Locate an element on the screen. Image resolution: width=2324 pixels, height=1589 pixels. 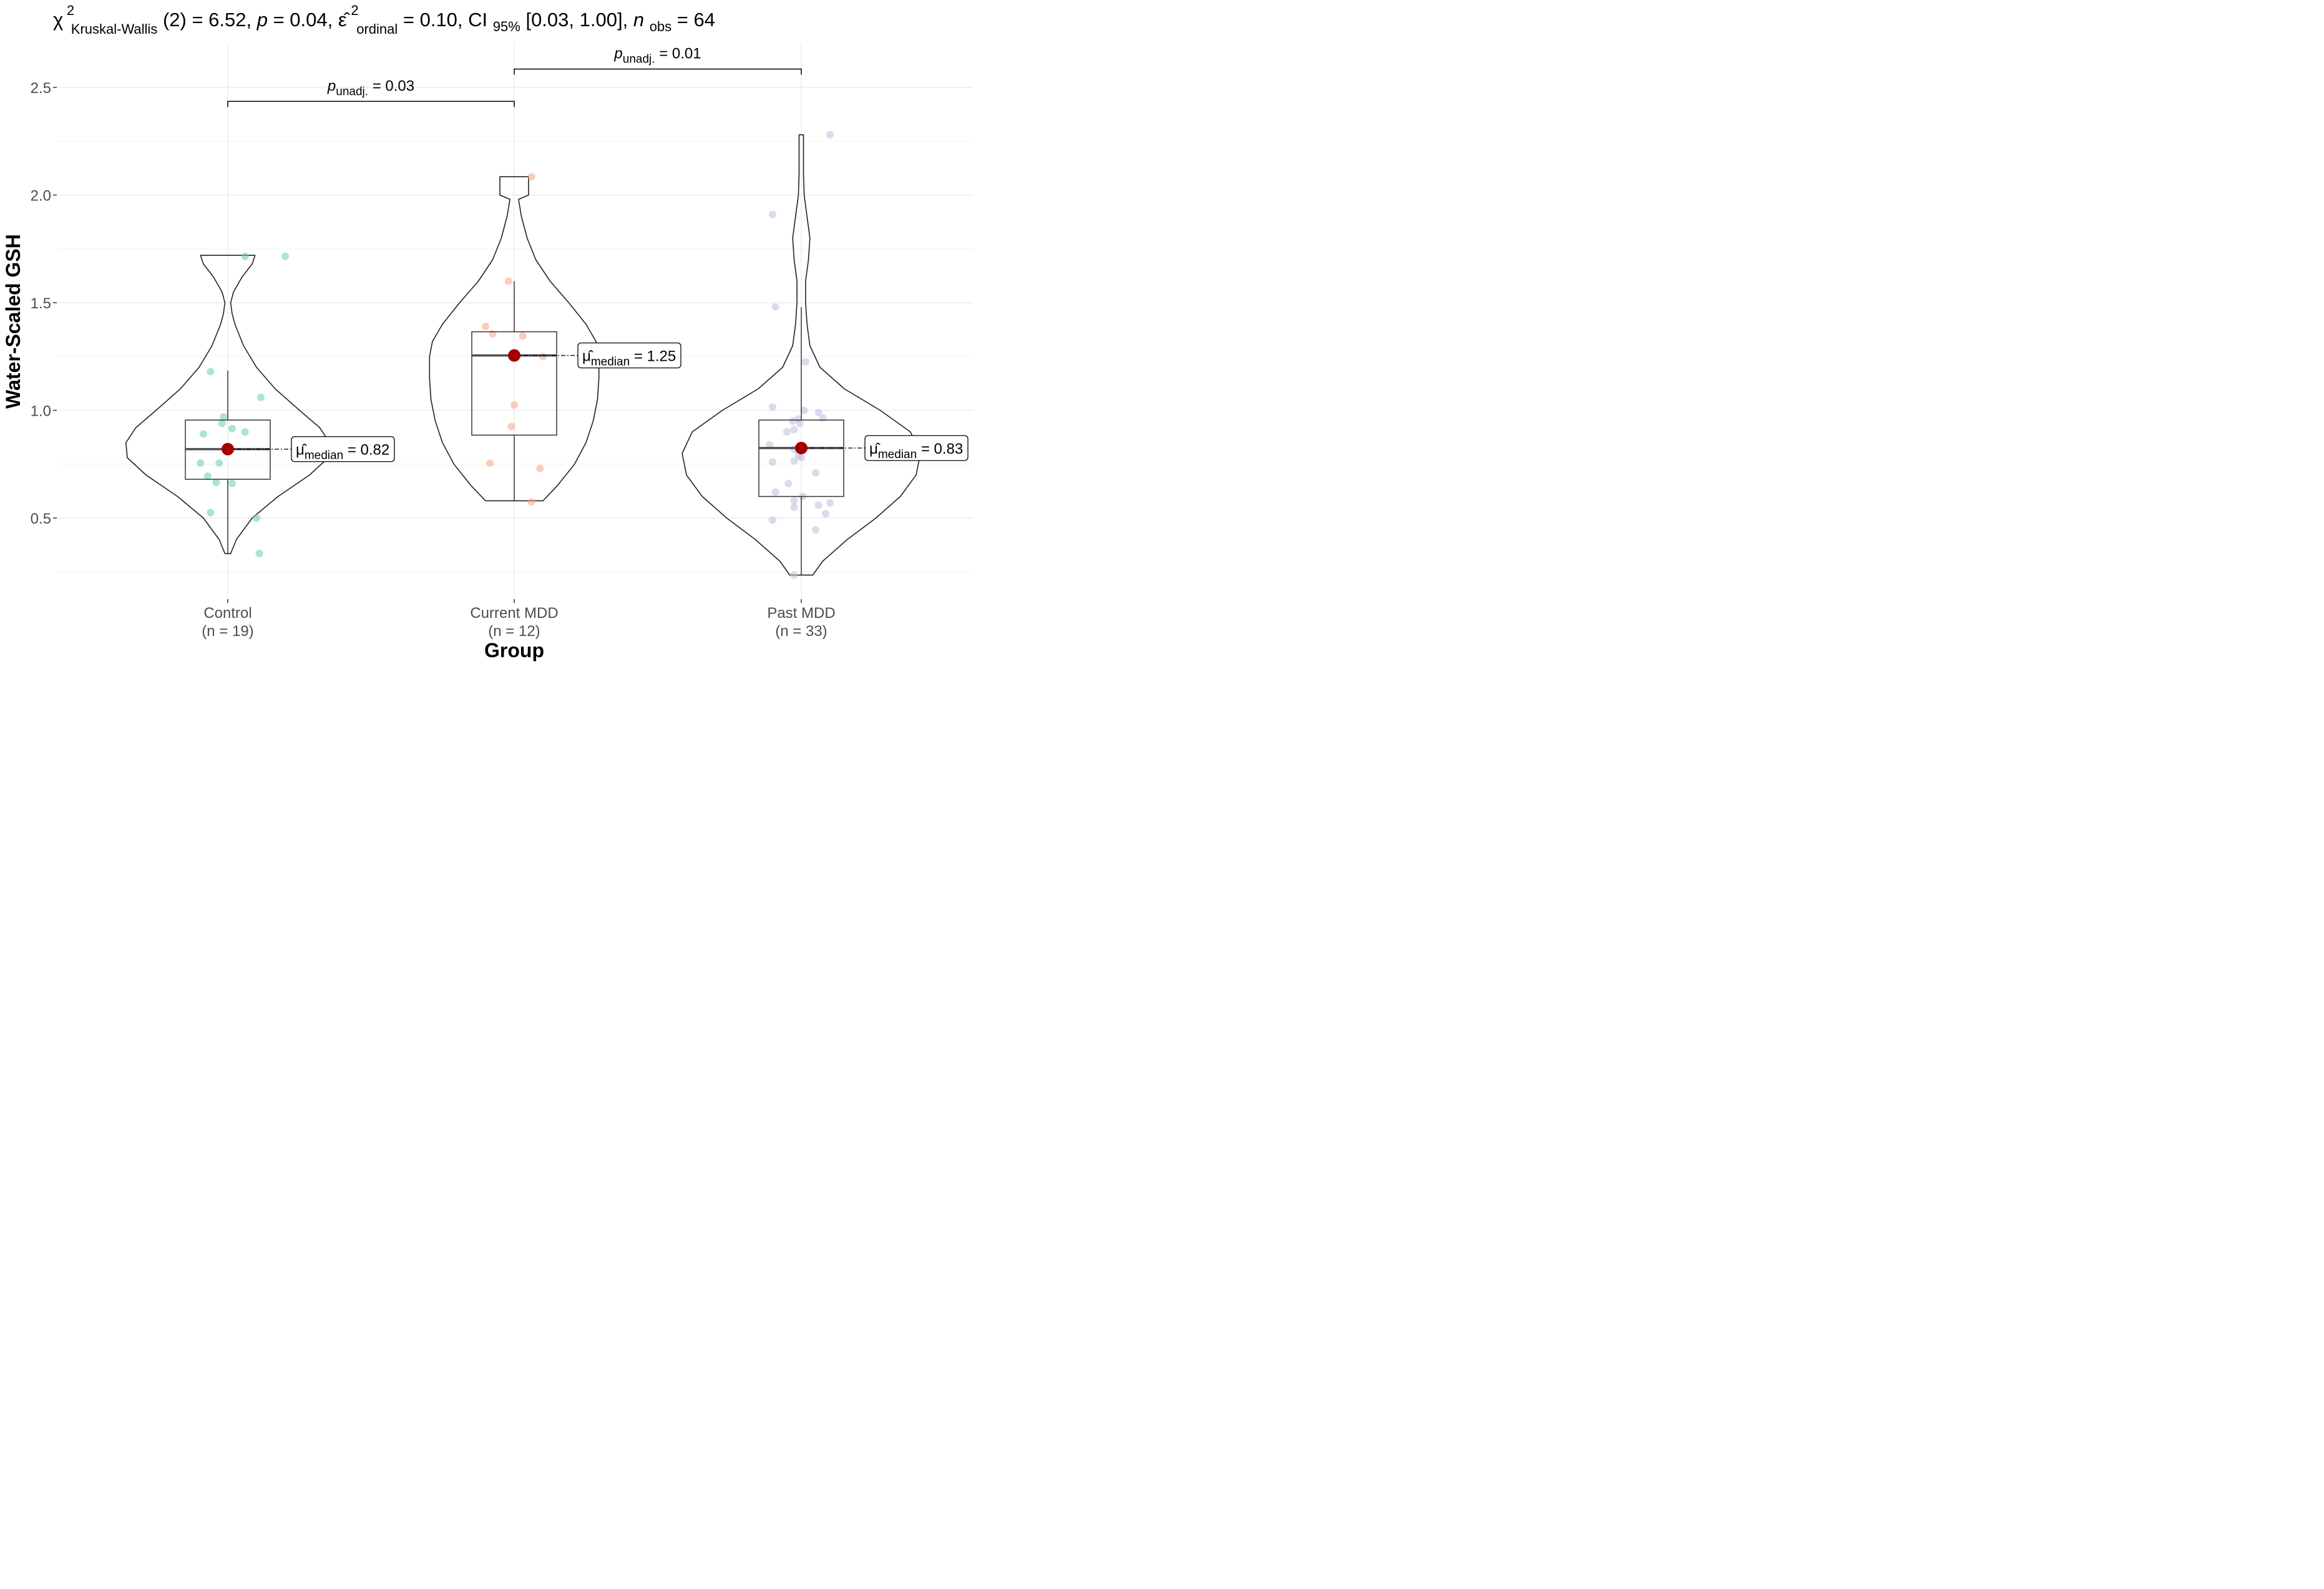
title-chi-sup: 2 is located at coordinates (70, 10).